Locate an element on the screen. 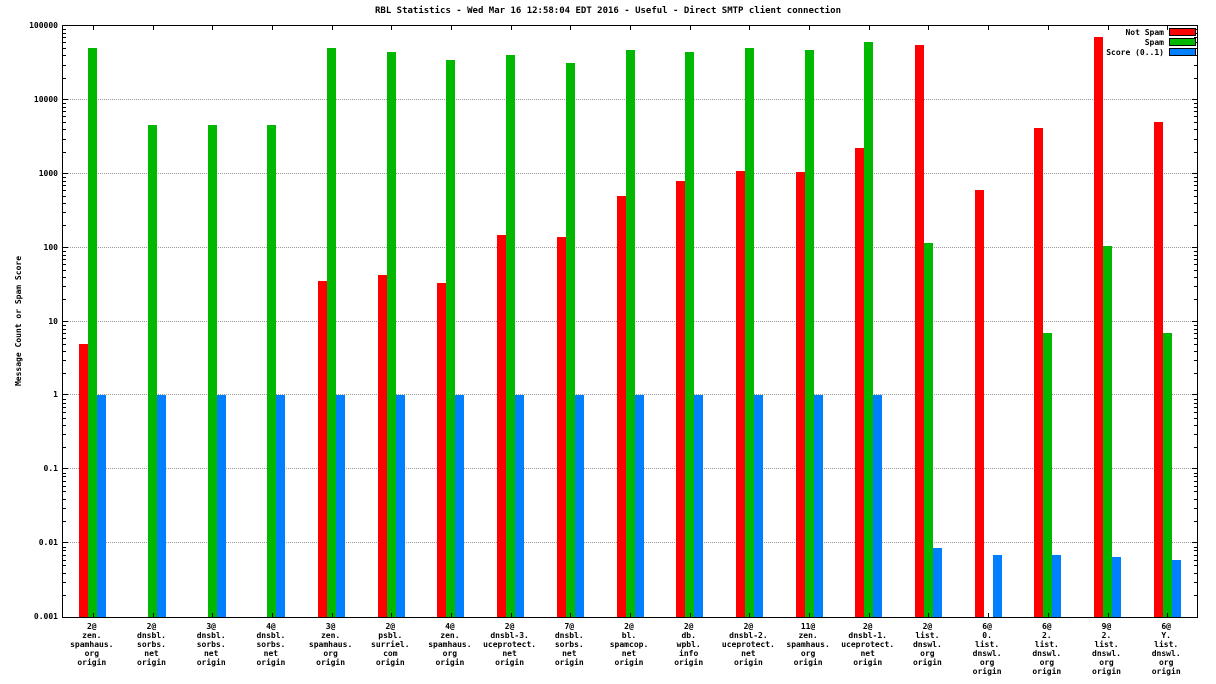 This screenshot has width=1216, height=684. x-tick-label: 6@ 2. list. dnswl. org origin is located at coordinates (1047, 649).